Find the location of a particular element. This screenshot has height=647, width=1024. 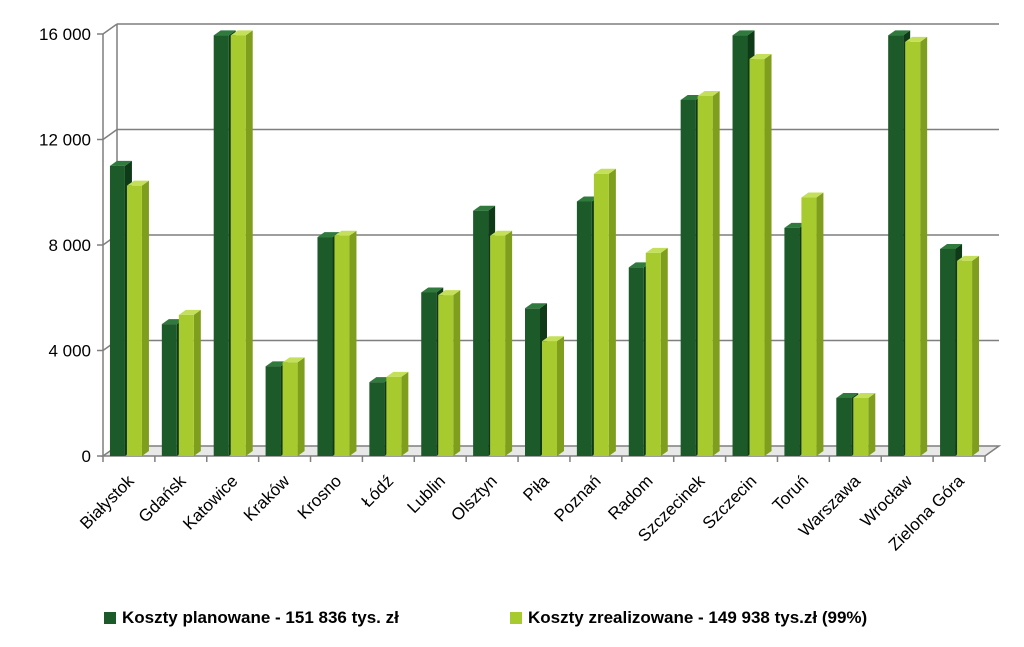

x-tick-label: Katowice is located at coordinates (210, 502).